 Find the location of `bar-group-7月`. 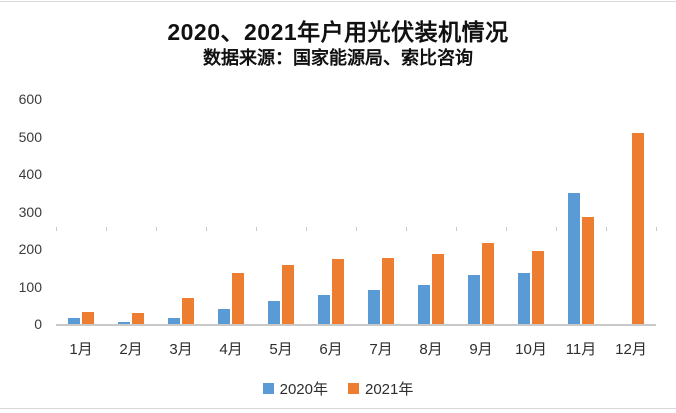

bar-group-7月 is located at coordinates (381, 211).